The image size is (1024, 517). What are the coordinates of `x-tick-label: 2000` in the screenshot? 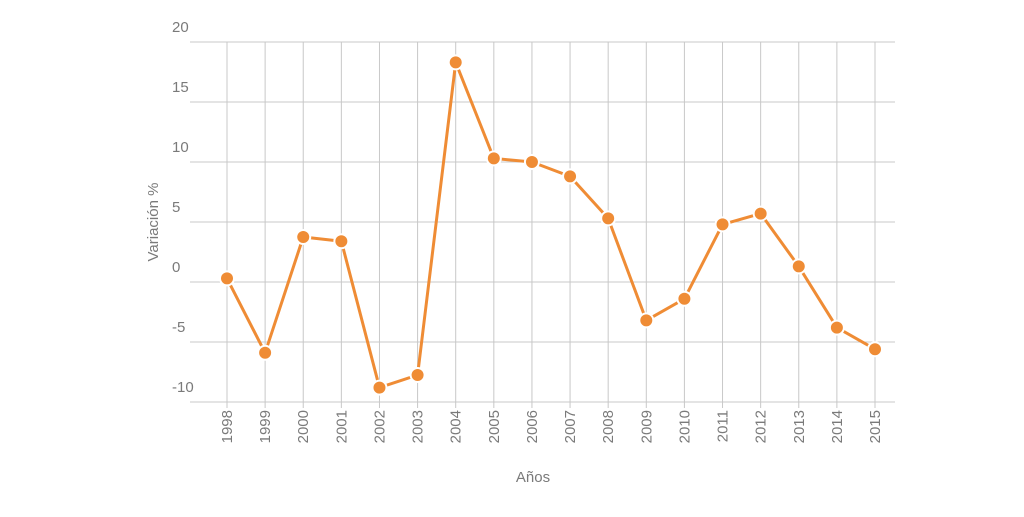 It's located at (303, 426).